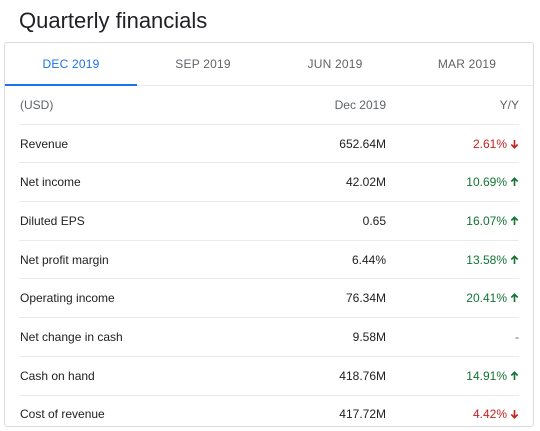 This screenshot has height=431, width=540. I want to click on change-text: 13.58%, so click(486, 259).